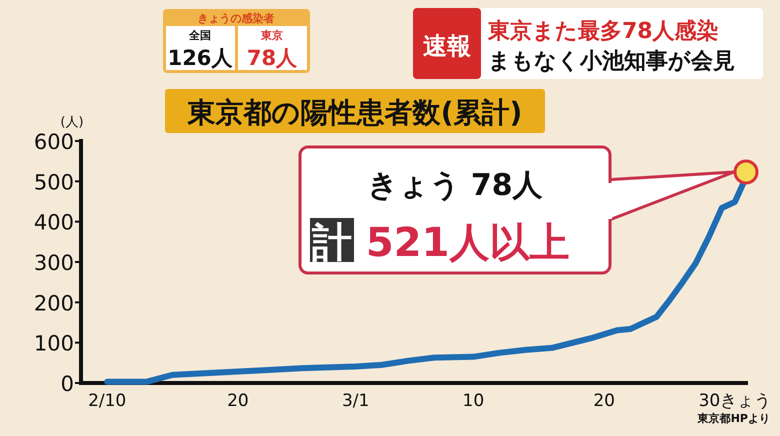 The width and height of the screenshot is (780, 436). I want to click on text: まもなく小池知事が会見, so click(611, 61).